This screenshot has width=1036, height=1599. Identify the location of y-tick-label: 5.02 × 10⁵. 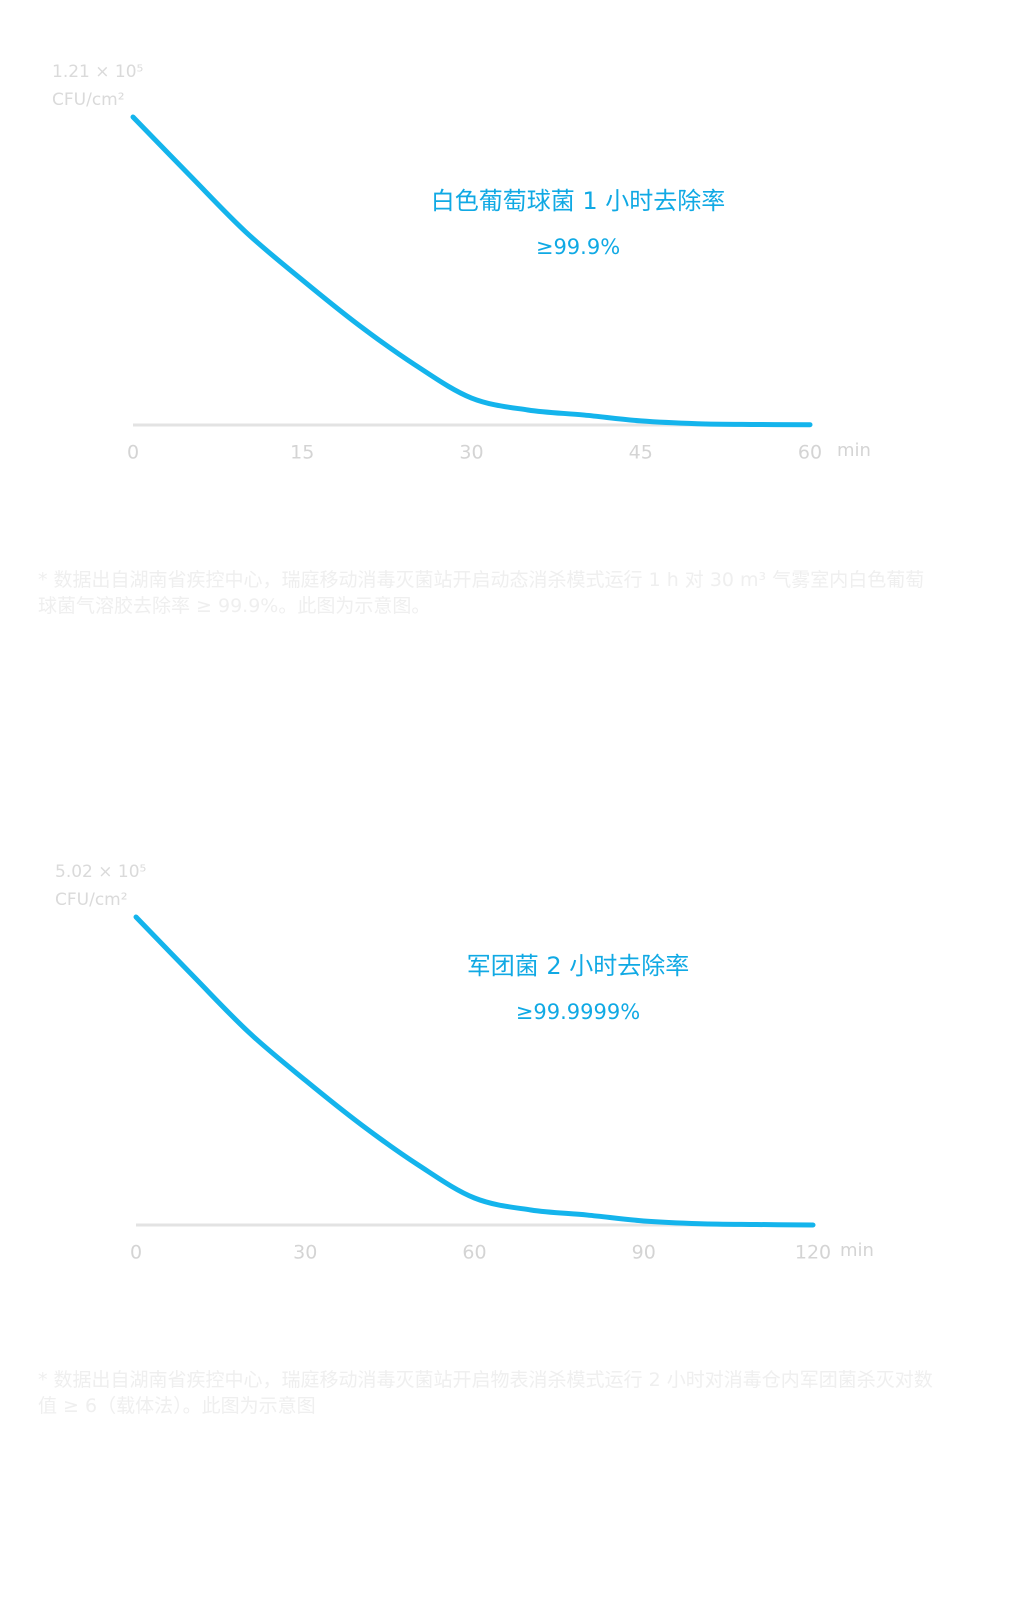
(100, 872).